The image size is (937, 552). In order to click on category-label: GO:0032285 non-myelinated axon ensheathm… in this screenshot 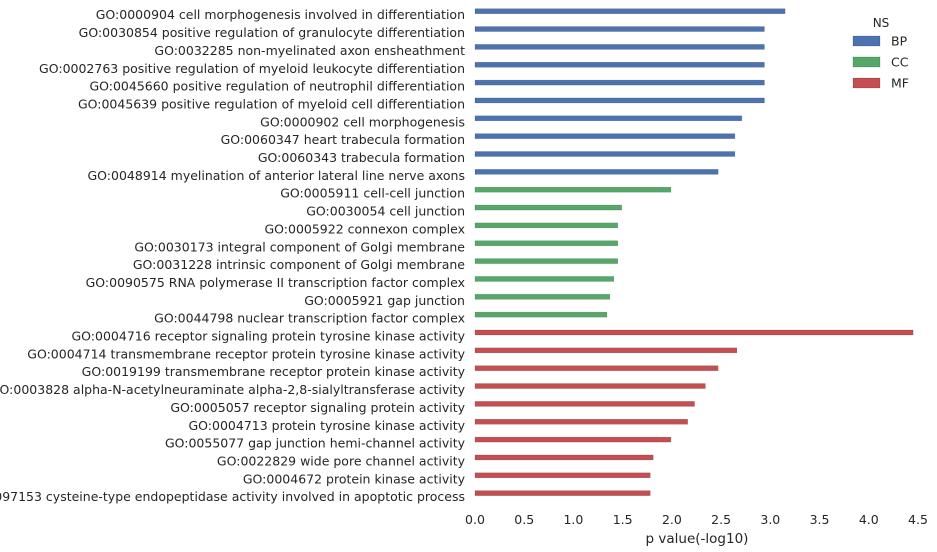, I will do `click(309, 50)`.